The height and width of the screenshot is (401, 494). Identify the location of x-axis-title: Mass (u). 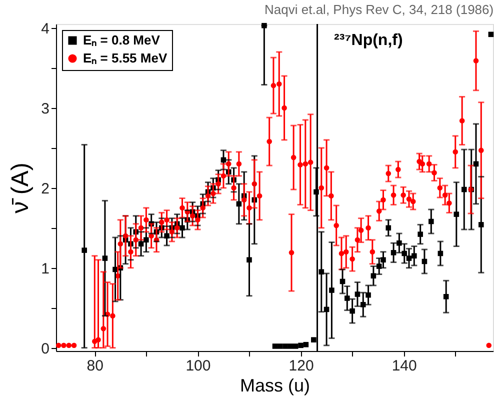
(275, 386).